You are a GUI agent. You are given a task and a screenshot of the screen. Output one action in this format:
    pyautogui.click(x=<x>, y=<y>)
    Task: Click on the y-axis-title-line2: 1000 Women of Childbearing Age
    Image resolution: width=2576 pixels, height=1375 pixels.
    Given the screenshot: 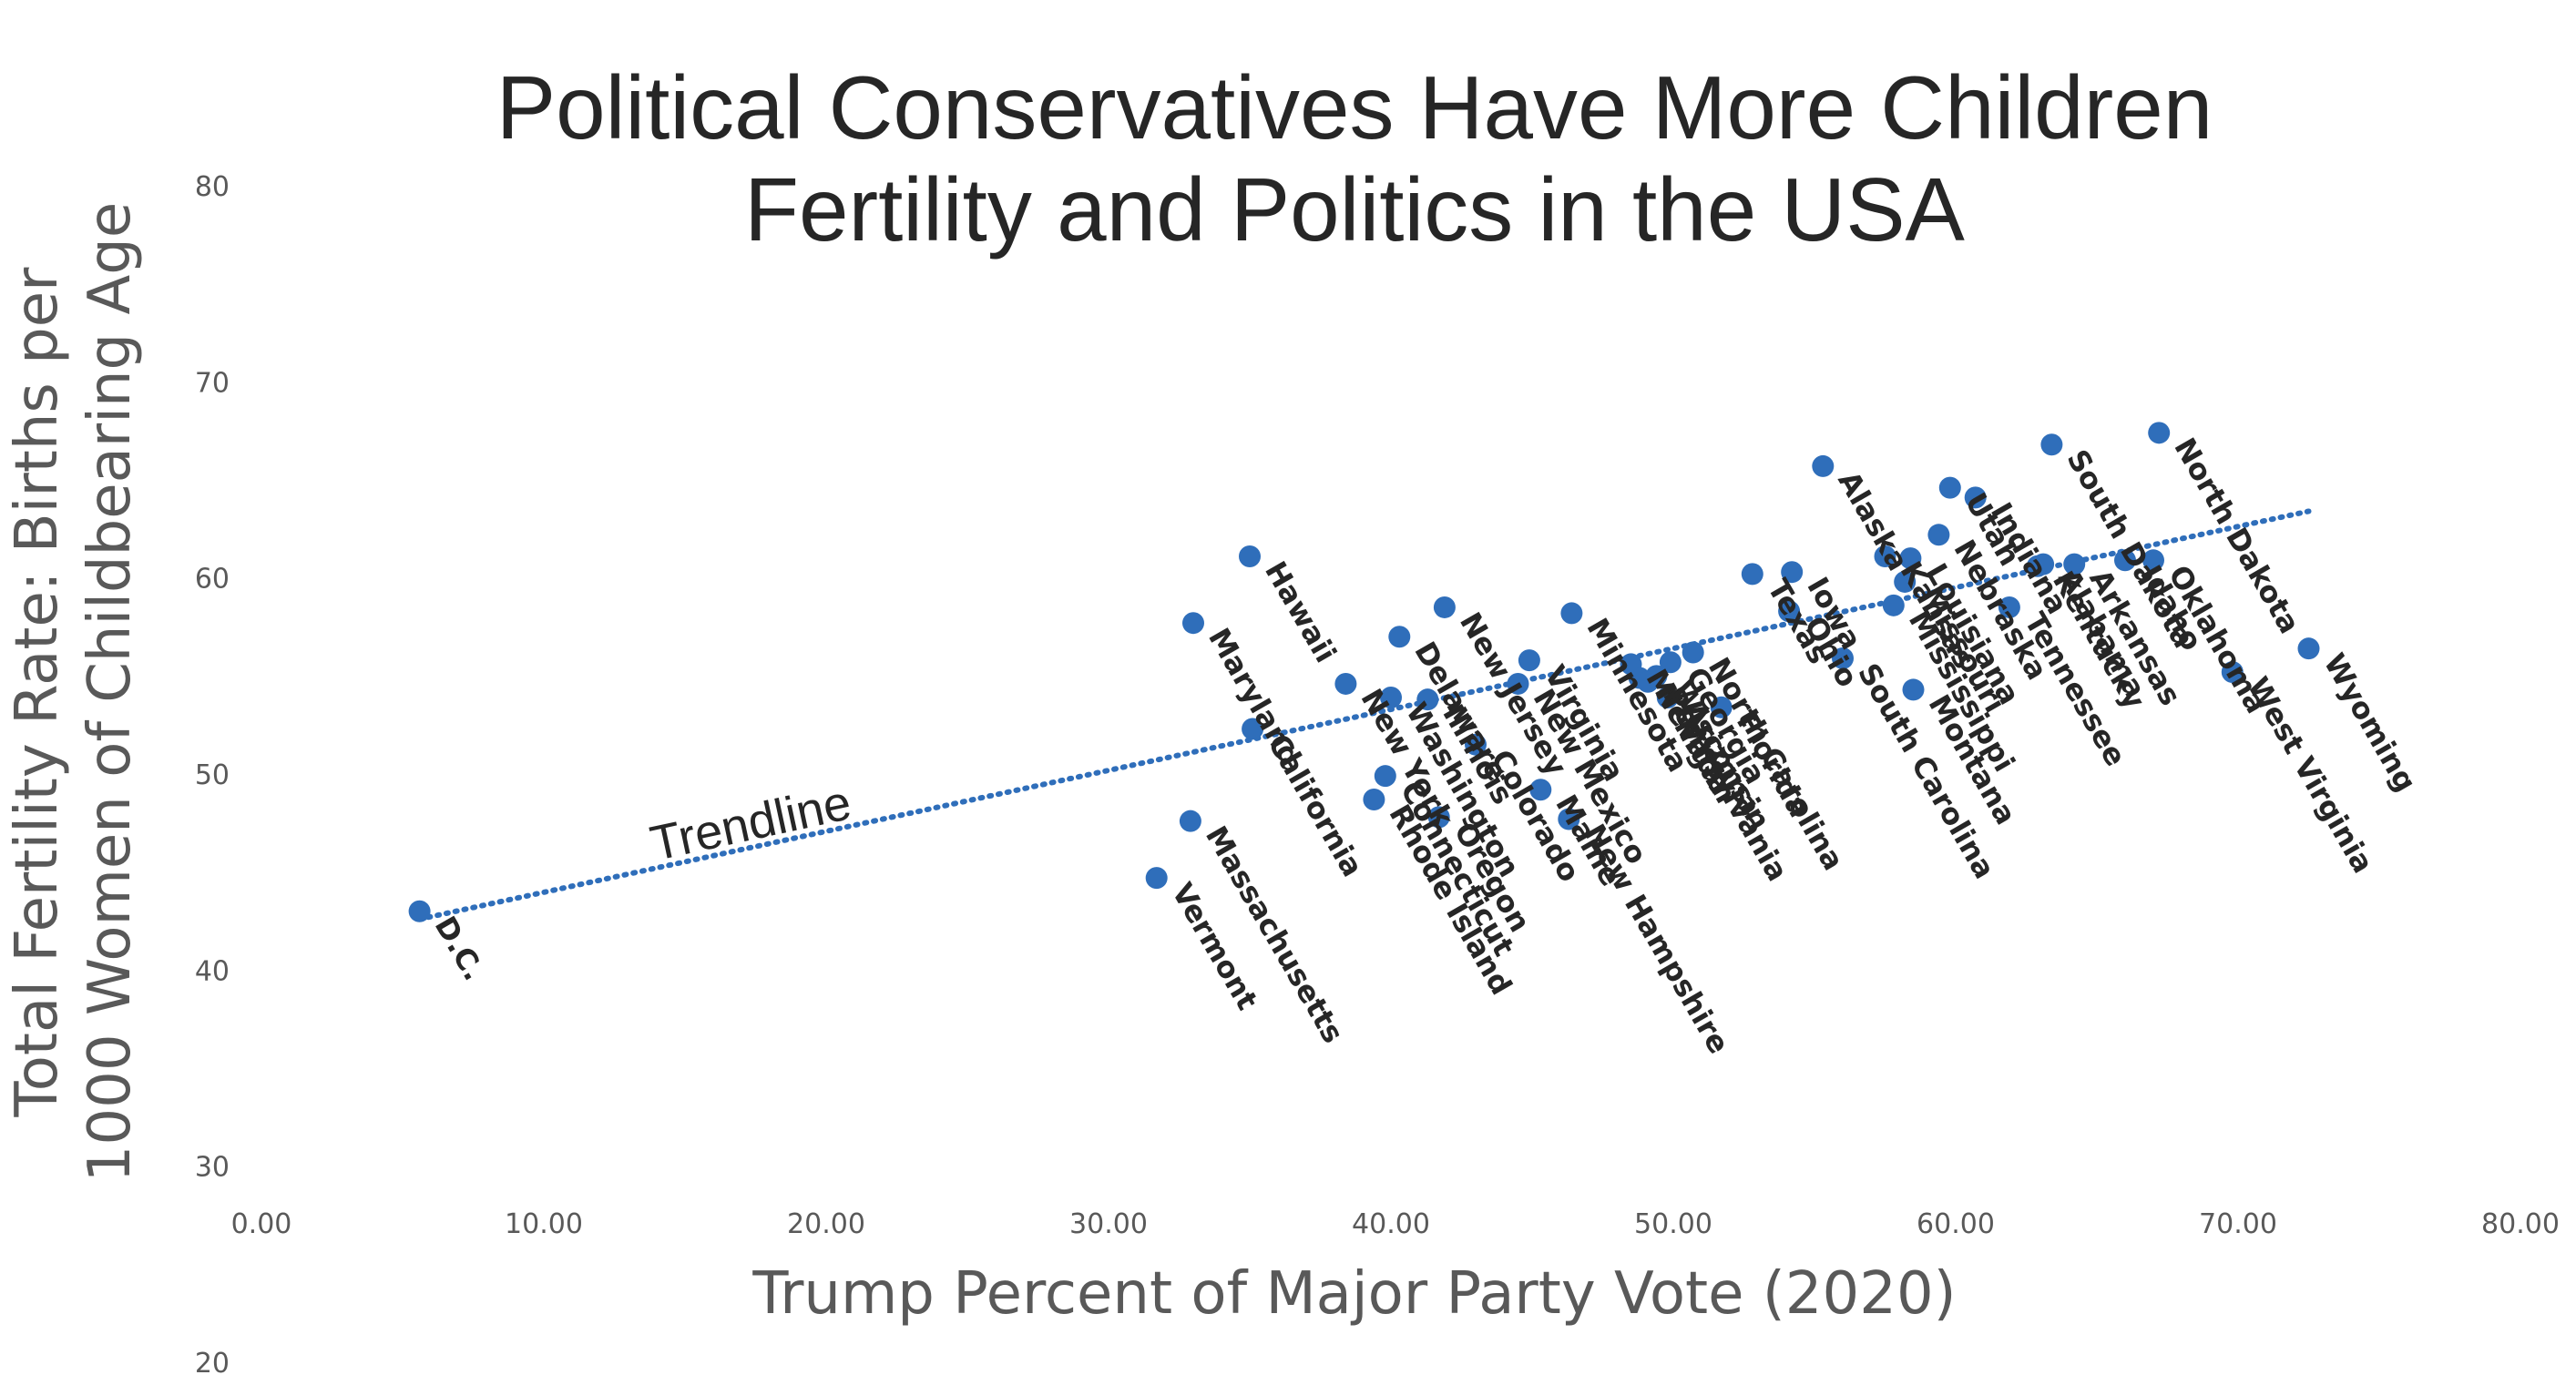 What is the action you would take?
    pyautogui.click(x=111, y=692)
    